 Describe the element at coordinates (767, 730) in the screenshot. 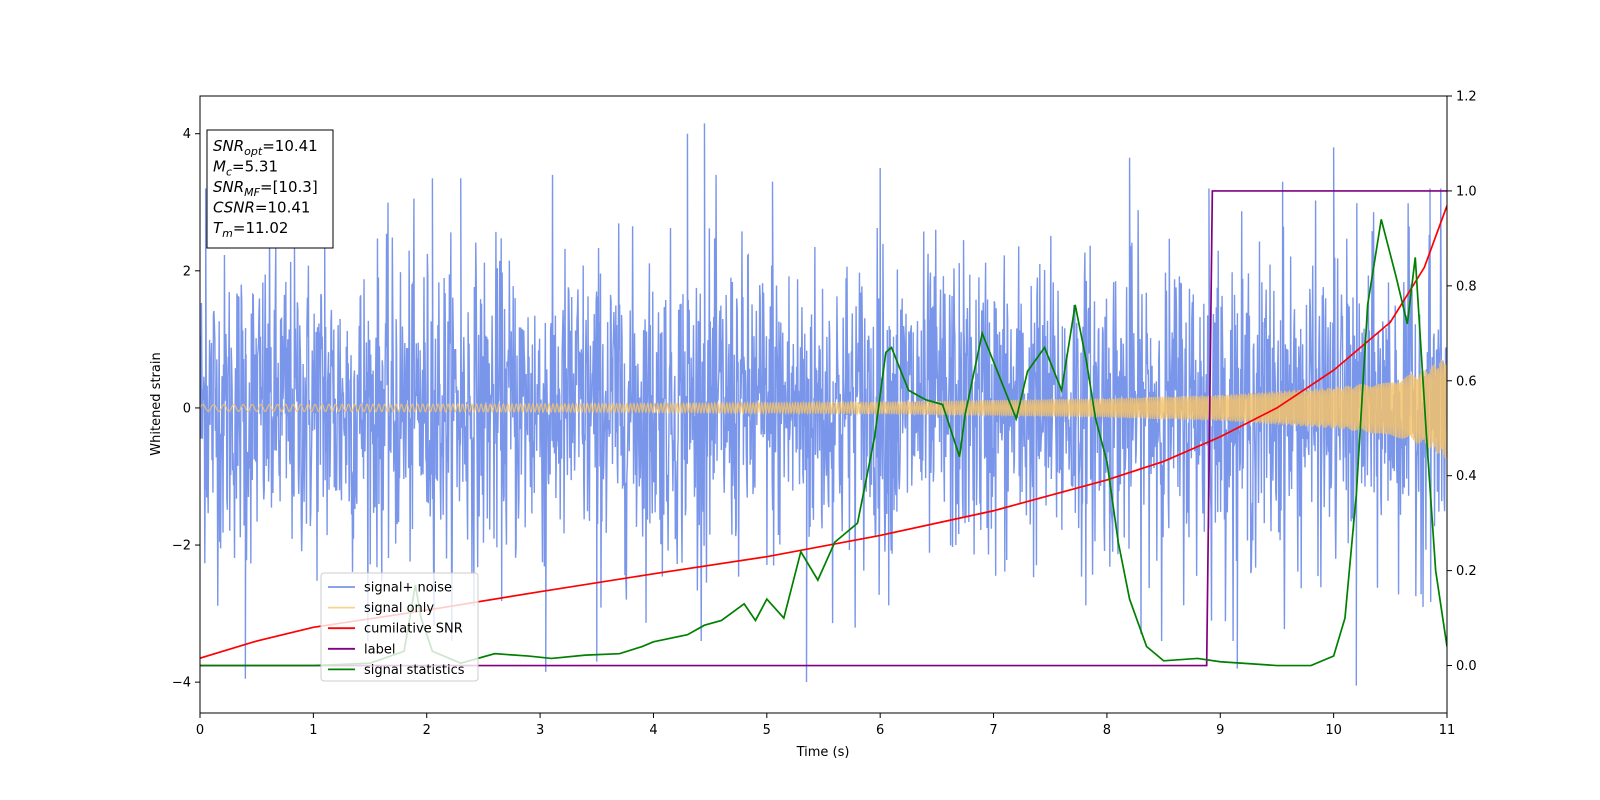

I see `x-tick-label: 5` at that location.